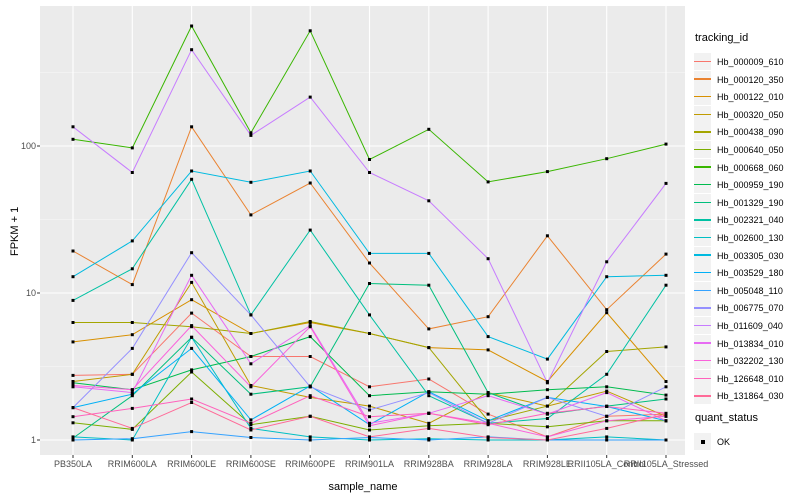  I want to click on legend-item-Hb_032202_130: Hb_032202_130, so click(746, 361).